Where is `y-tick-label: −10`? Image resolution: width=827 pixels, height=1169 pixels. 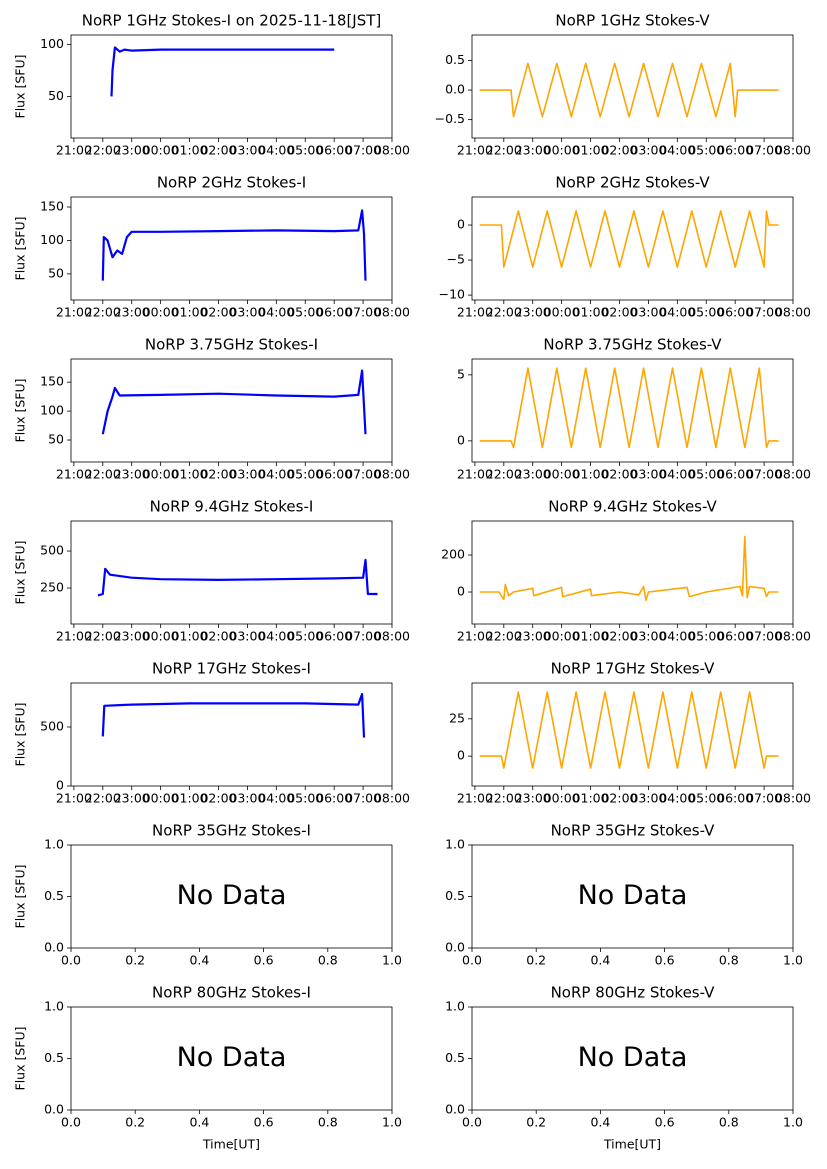
y-tick-label: −10 is located at coordinates (452, 294).